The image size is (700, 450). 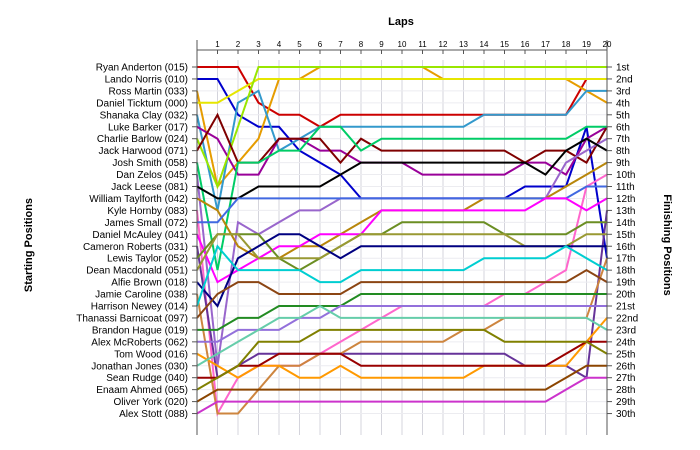 I want to click on right-axis-title: Finishing Positions, so click(x=667, y=244).